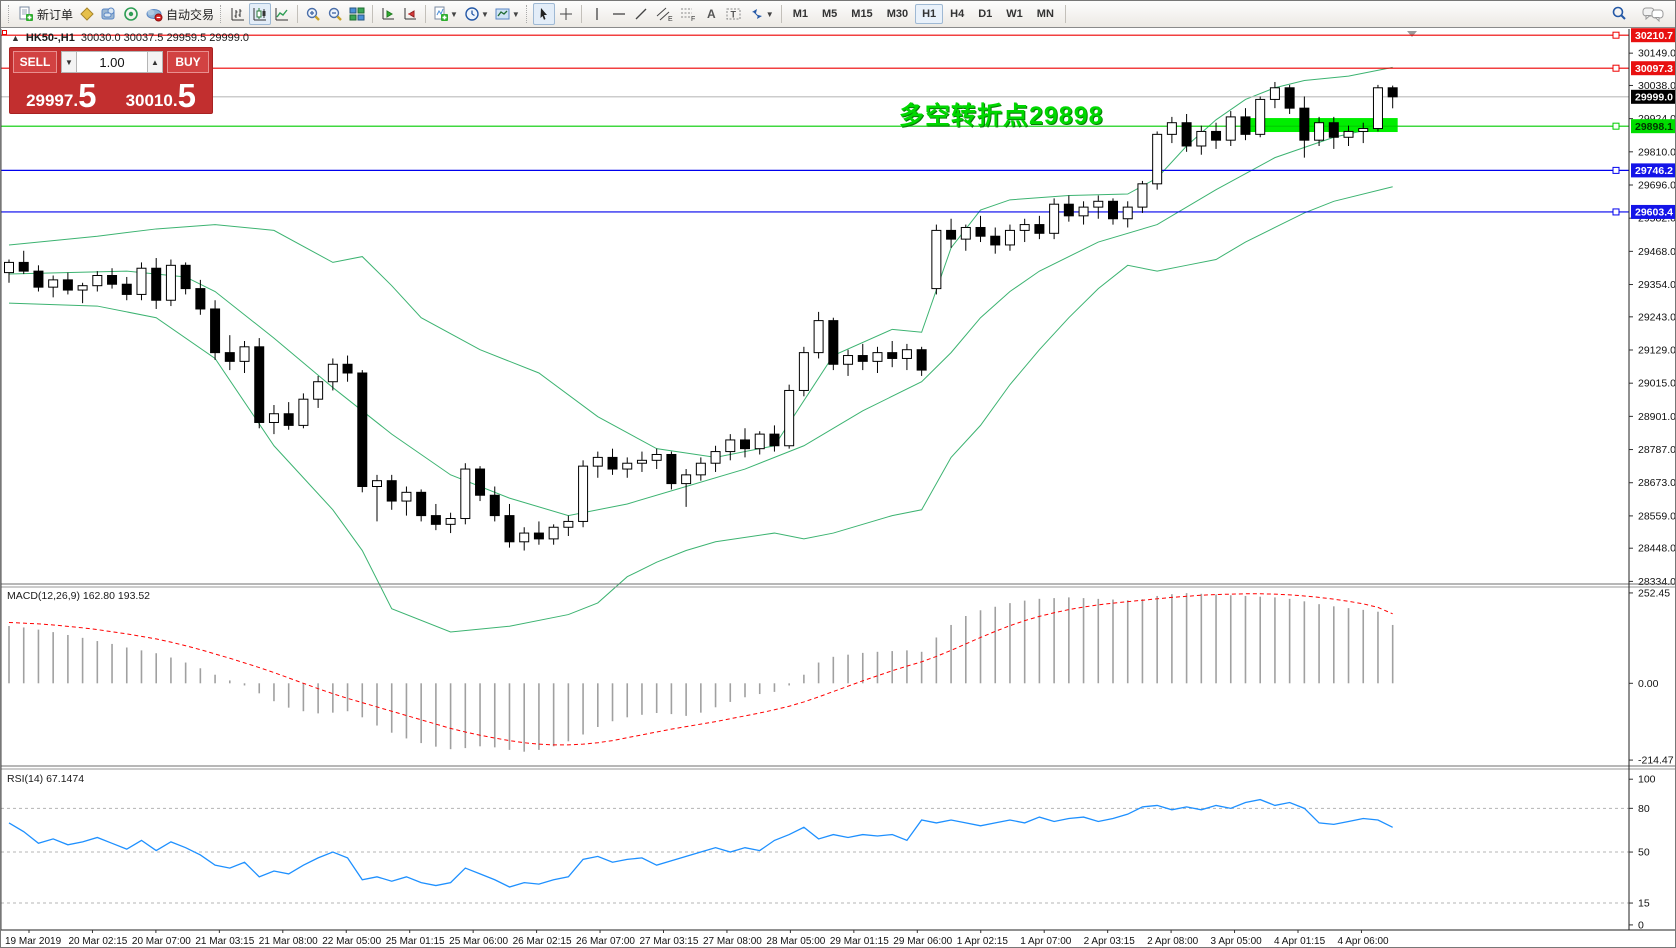 This screenshot has height=948, width=1676. I want to click on crosshair-button, so click(566, 14).